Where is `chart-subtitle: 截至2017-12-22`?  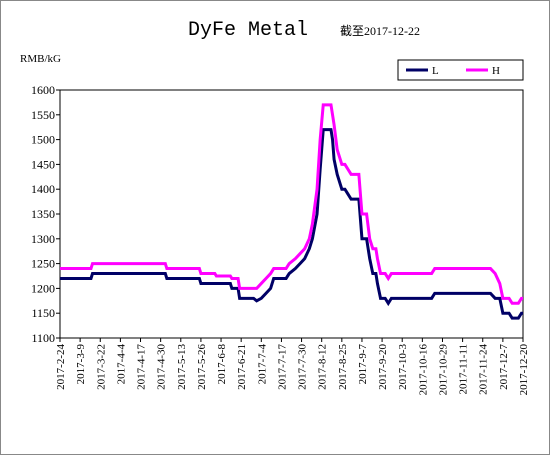 chart-subtitle: 截至2017-12-22 is located at coordinates (380, 31).